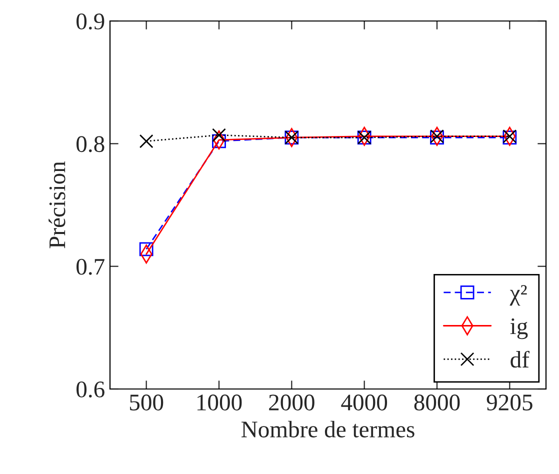  I want to click on x-tick-label: 1000, so click(219, 402).